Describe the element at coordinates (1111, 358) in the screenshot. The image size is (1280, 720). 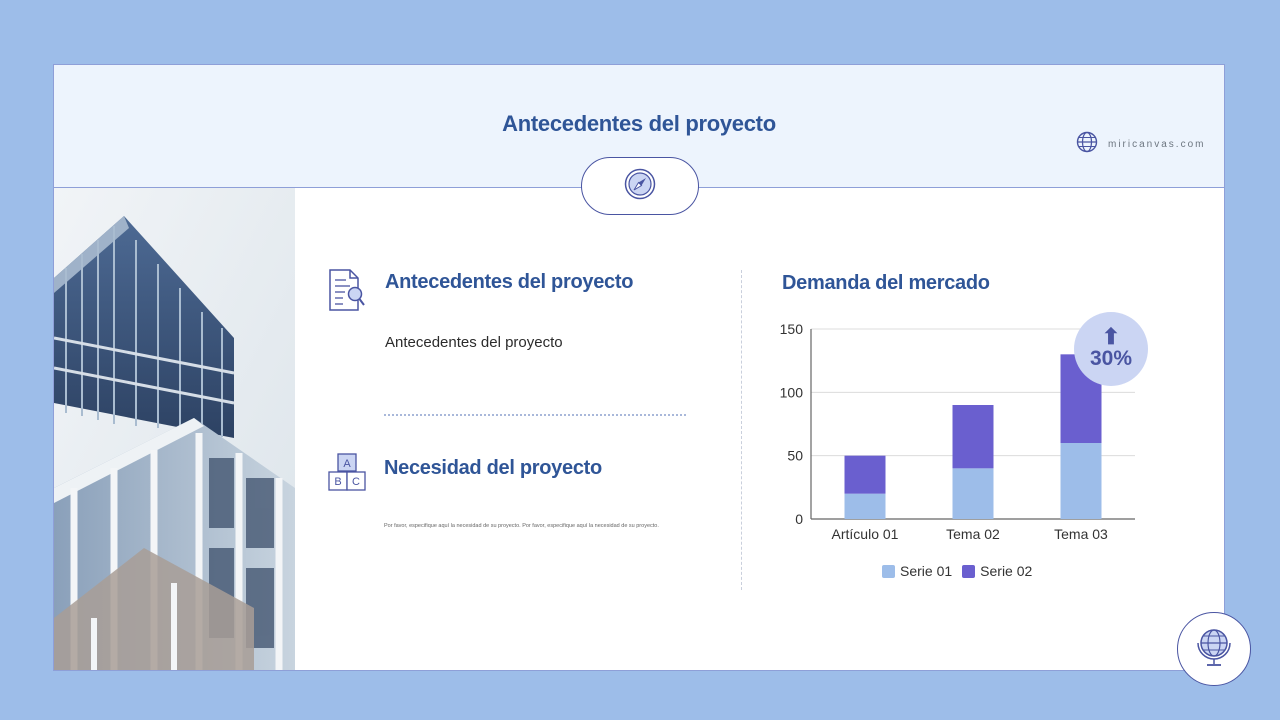
I see `growth-badge-text: 30%` at that location.